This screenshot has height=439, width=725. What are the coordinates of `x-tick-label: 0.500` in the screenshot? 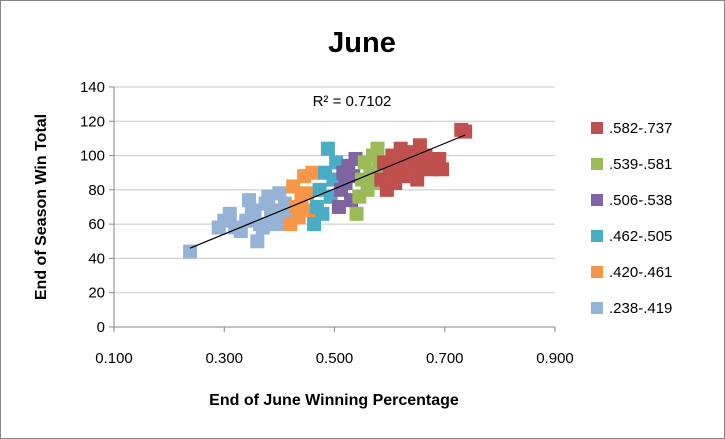 It's located at (335, 358).